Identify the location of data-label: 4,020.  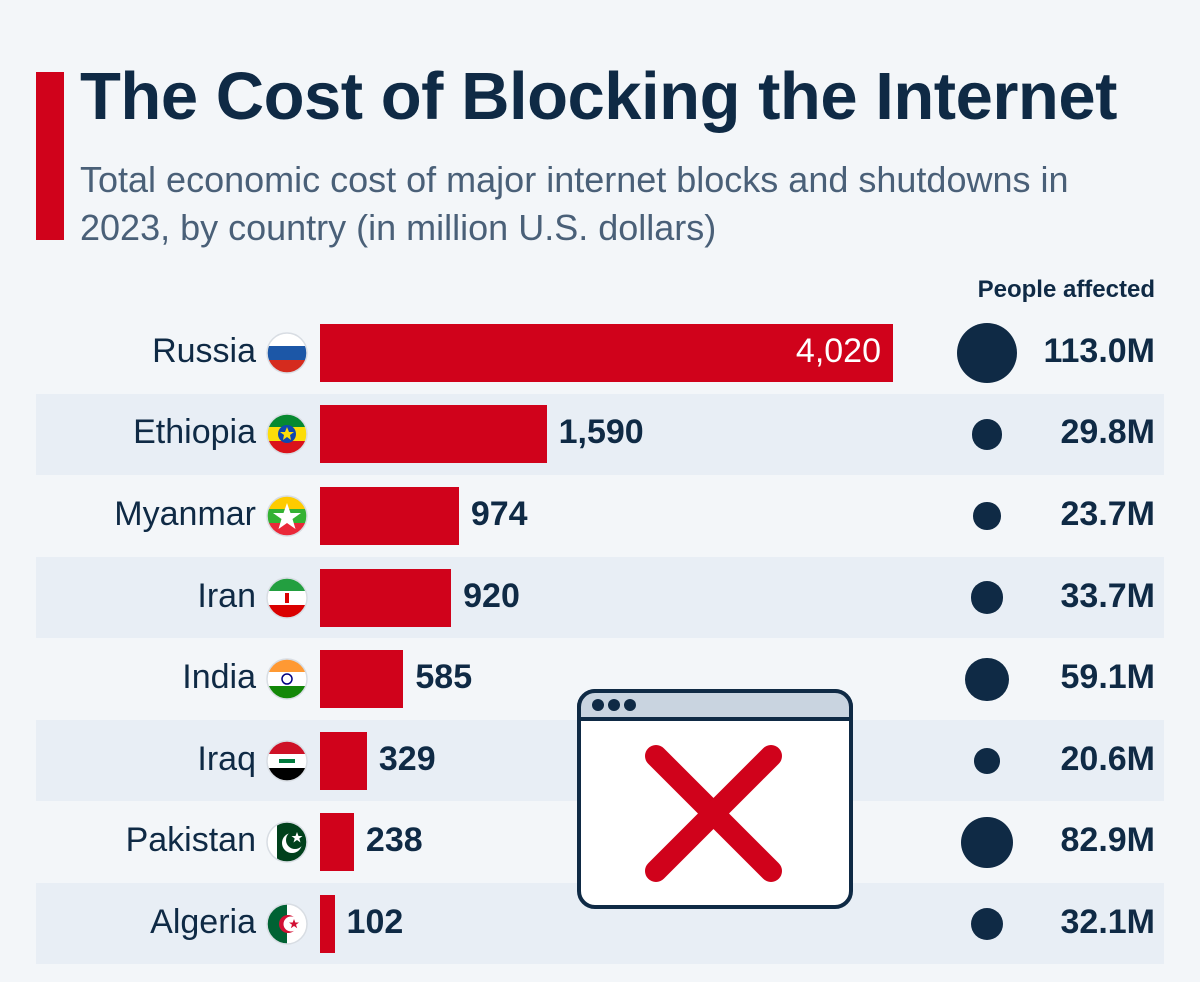
(838, 350).